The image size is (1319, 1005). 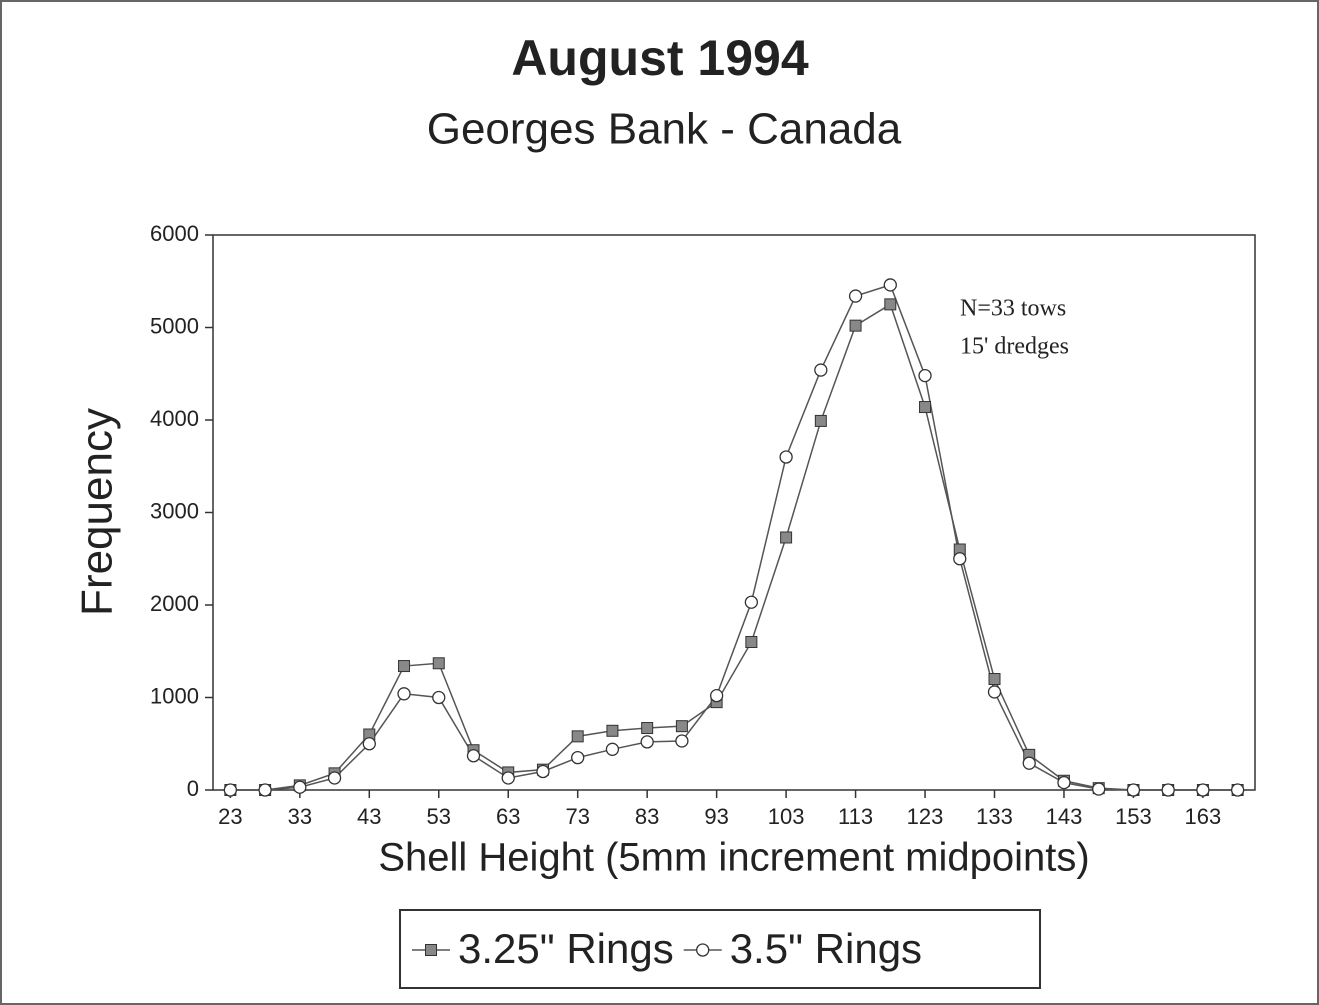 I want to click on x-tick-label: 113, so click(x=855, y=816).